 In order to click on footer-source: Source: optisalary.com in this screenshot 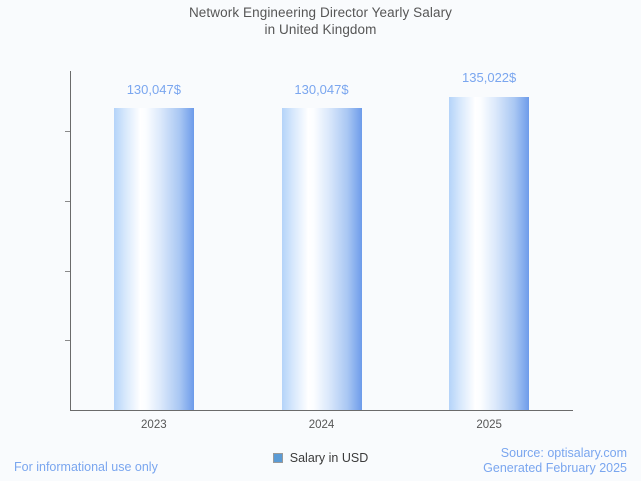, I will do `click(563, 453)`.